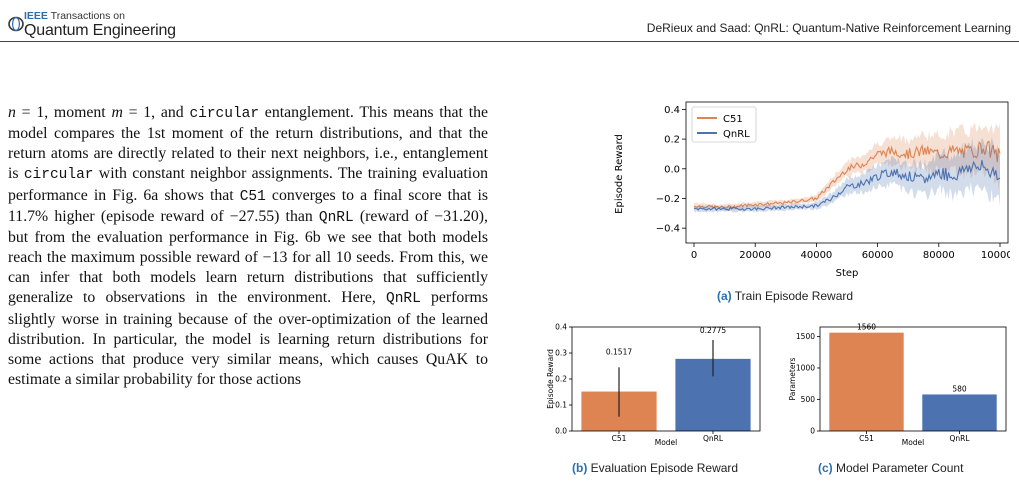  What do you see at coordinates (866, 381) in the screenshot?
I see `bar-c51` at bounding box center [866, 381].